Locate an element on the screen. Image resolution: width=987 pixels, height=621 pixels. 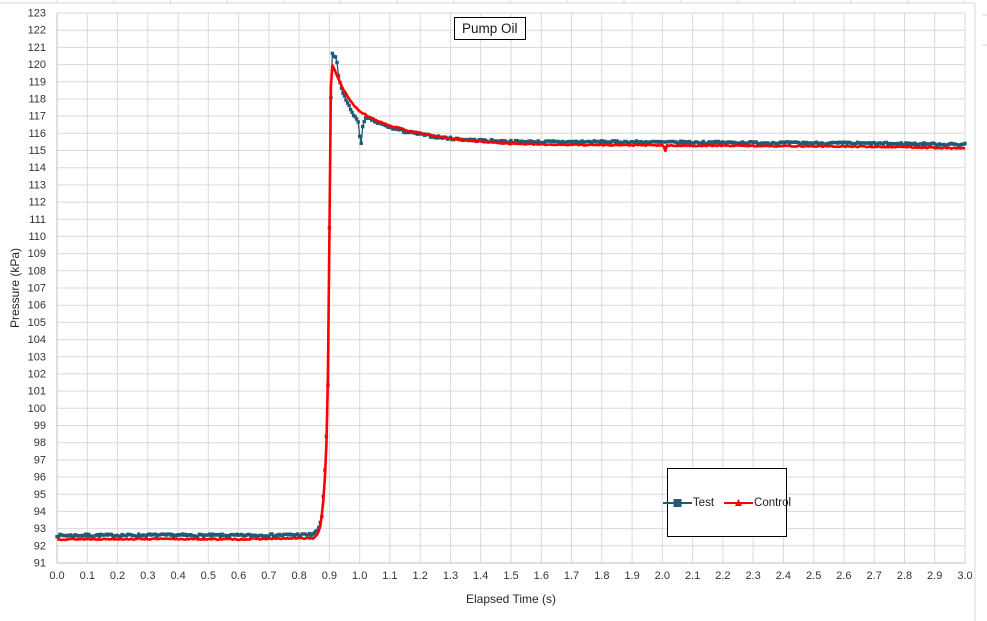
svg-text: 1.7 is located at coordinates (571, 576).